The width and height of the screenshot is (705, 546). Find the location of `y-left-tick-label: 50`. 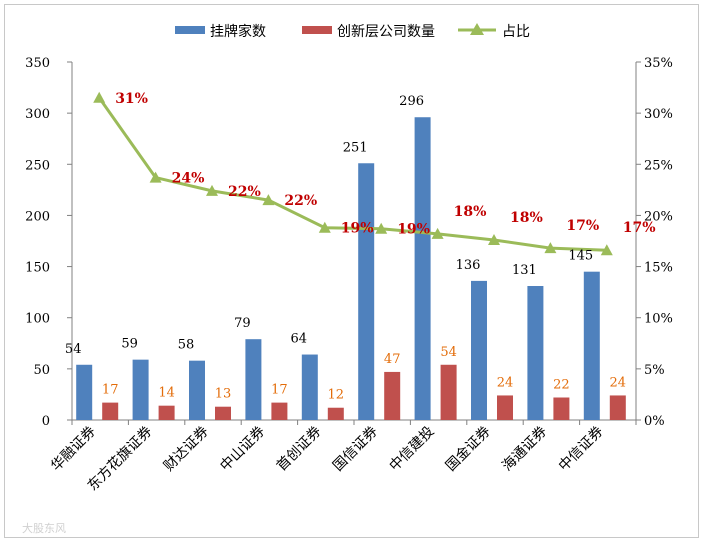

y-left-tick-label: 50 is located at coordinates (41, 370).